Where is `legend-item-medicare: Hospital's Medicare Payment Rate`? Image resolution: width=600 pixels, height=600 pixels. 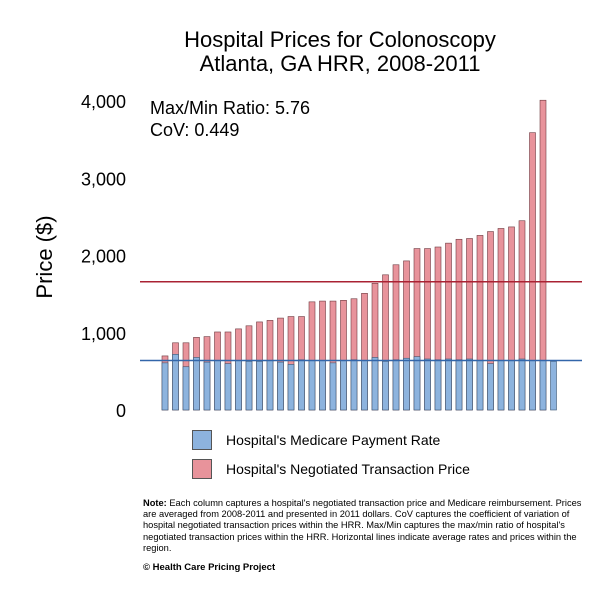 legend-item-medicare: Hospital's Medicare Payment Rate is located at coordinates (316, 440).